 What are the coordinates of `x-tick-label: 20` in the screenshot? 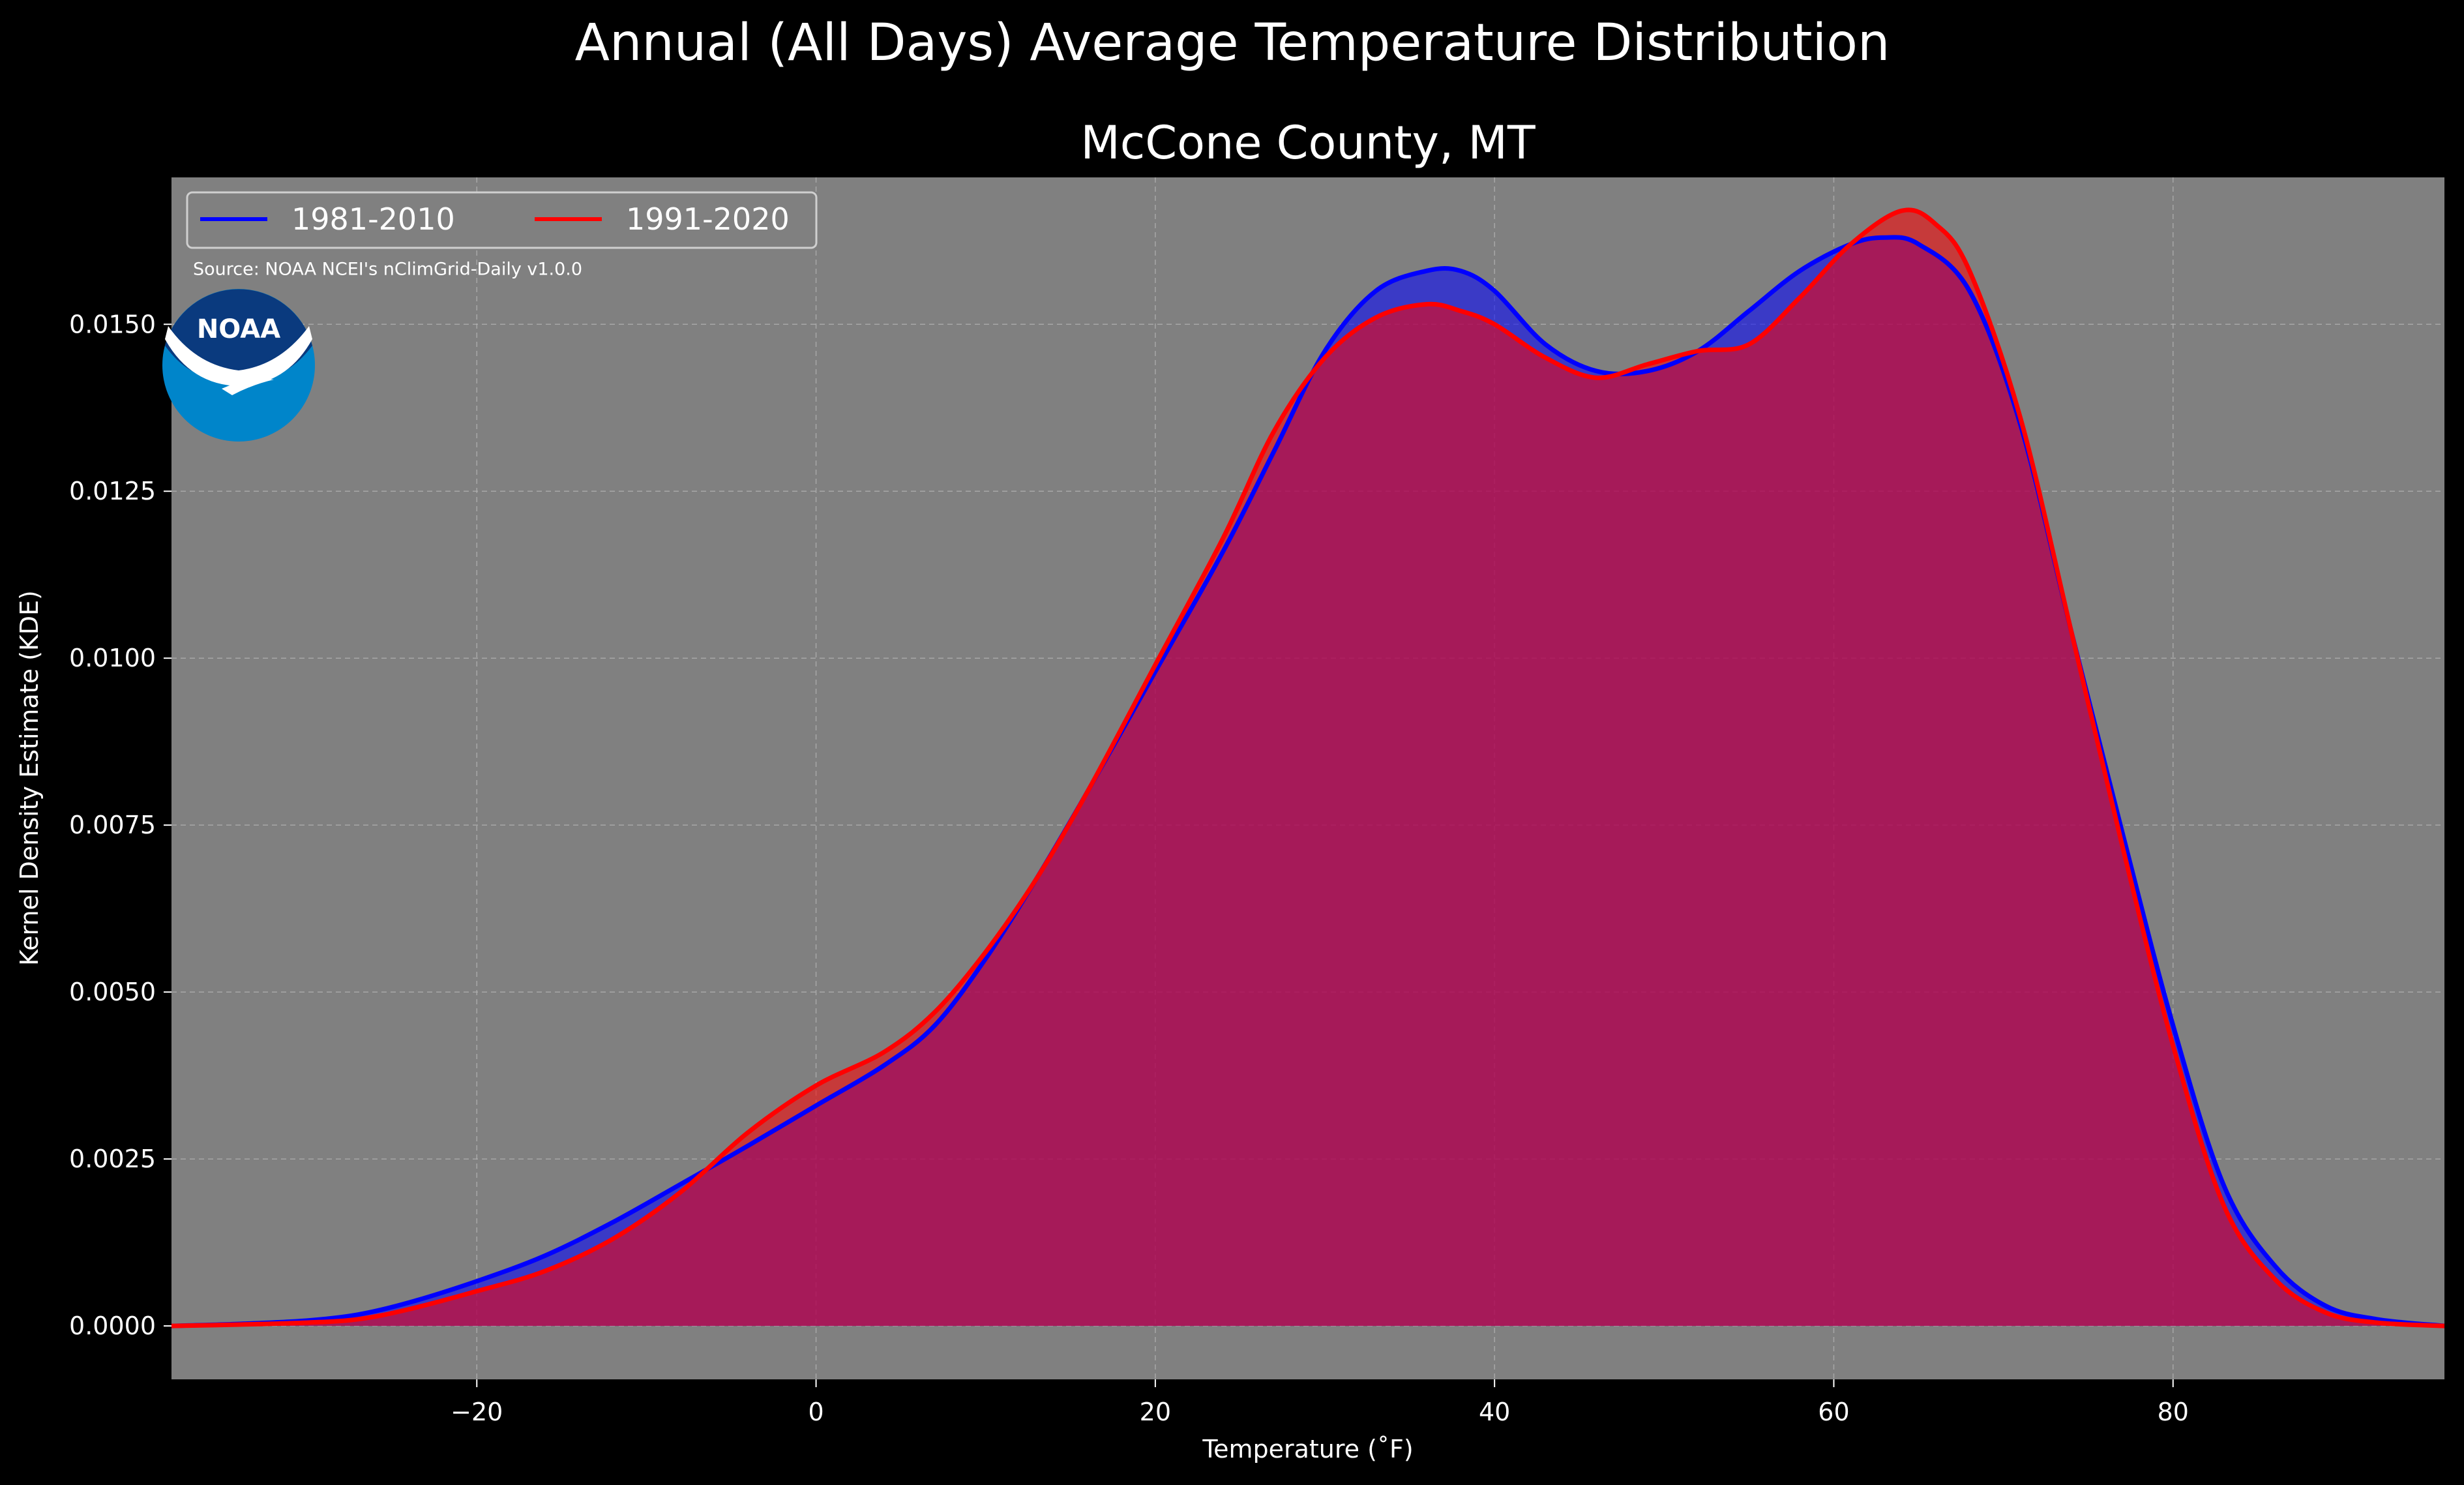 It's located at (1155, 1412).